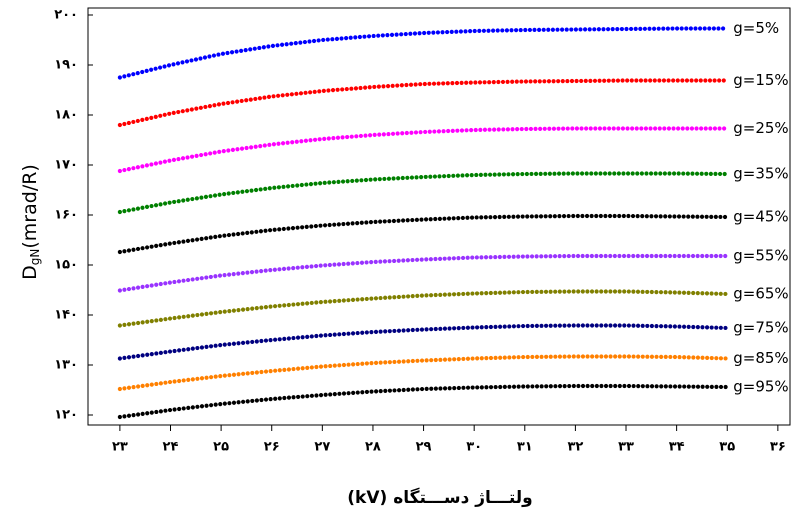  I want to click on x-tick-label: ۲۷, so click(322, 447).